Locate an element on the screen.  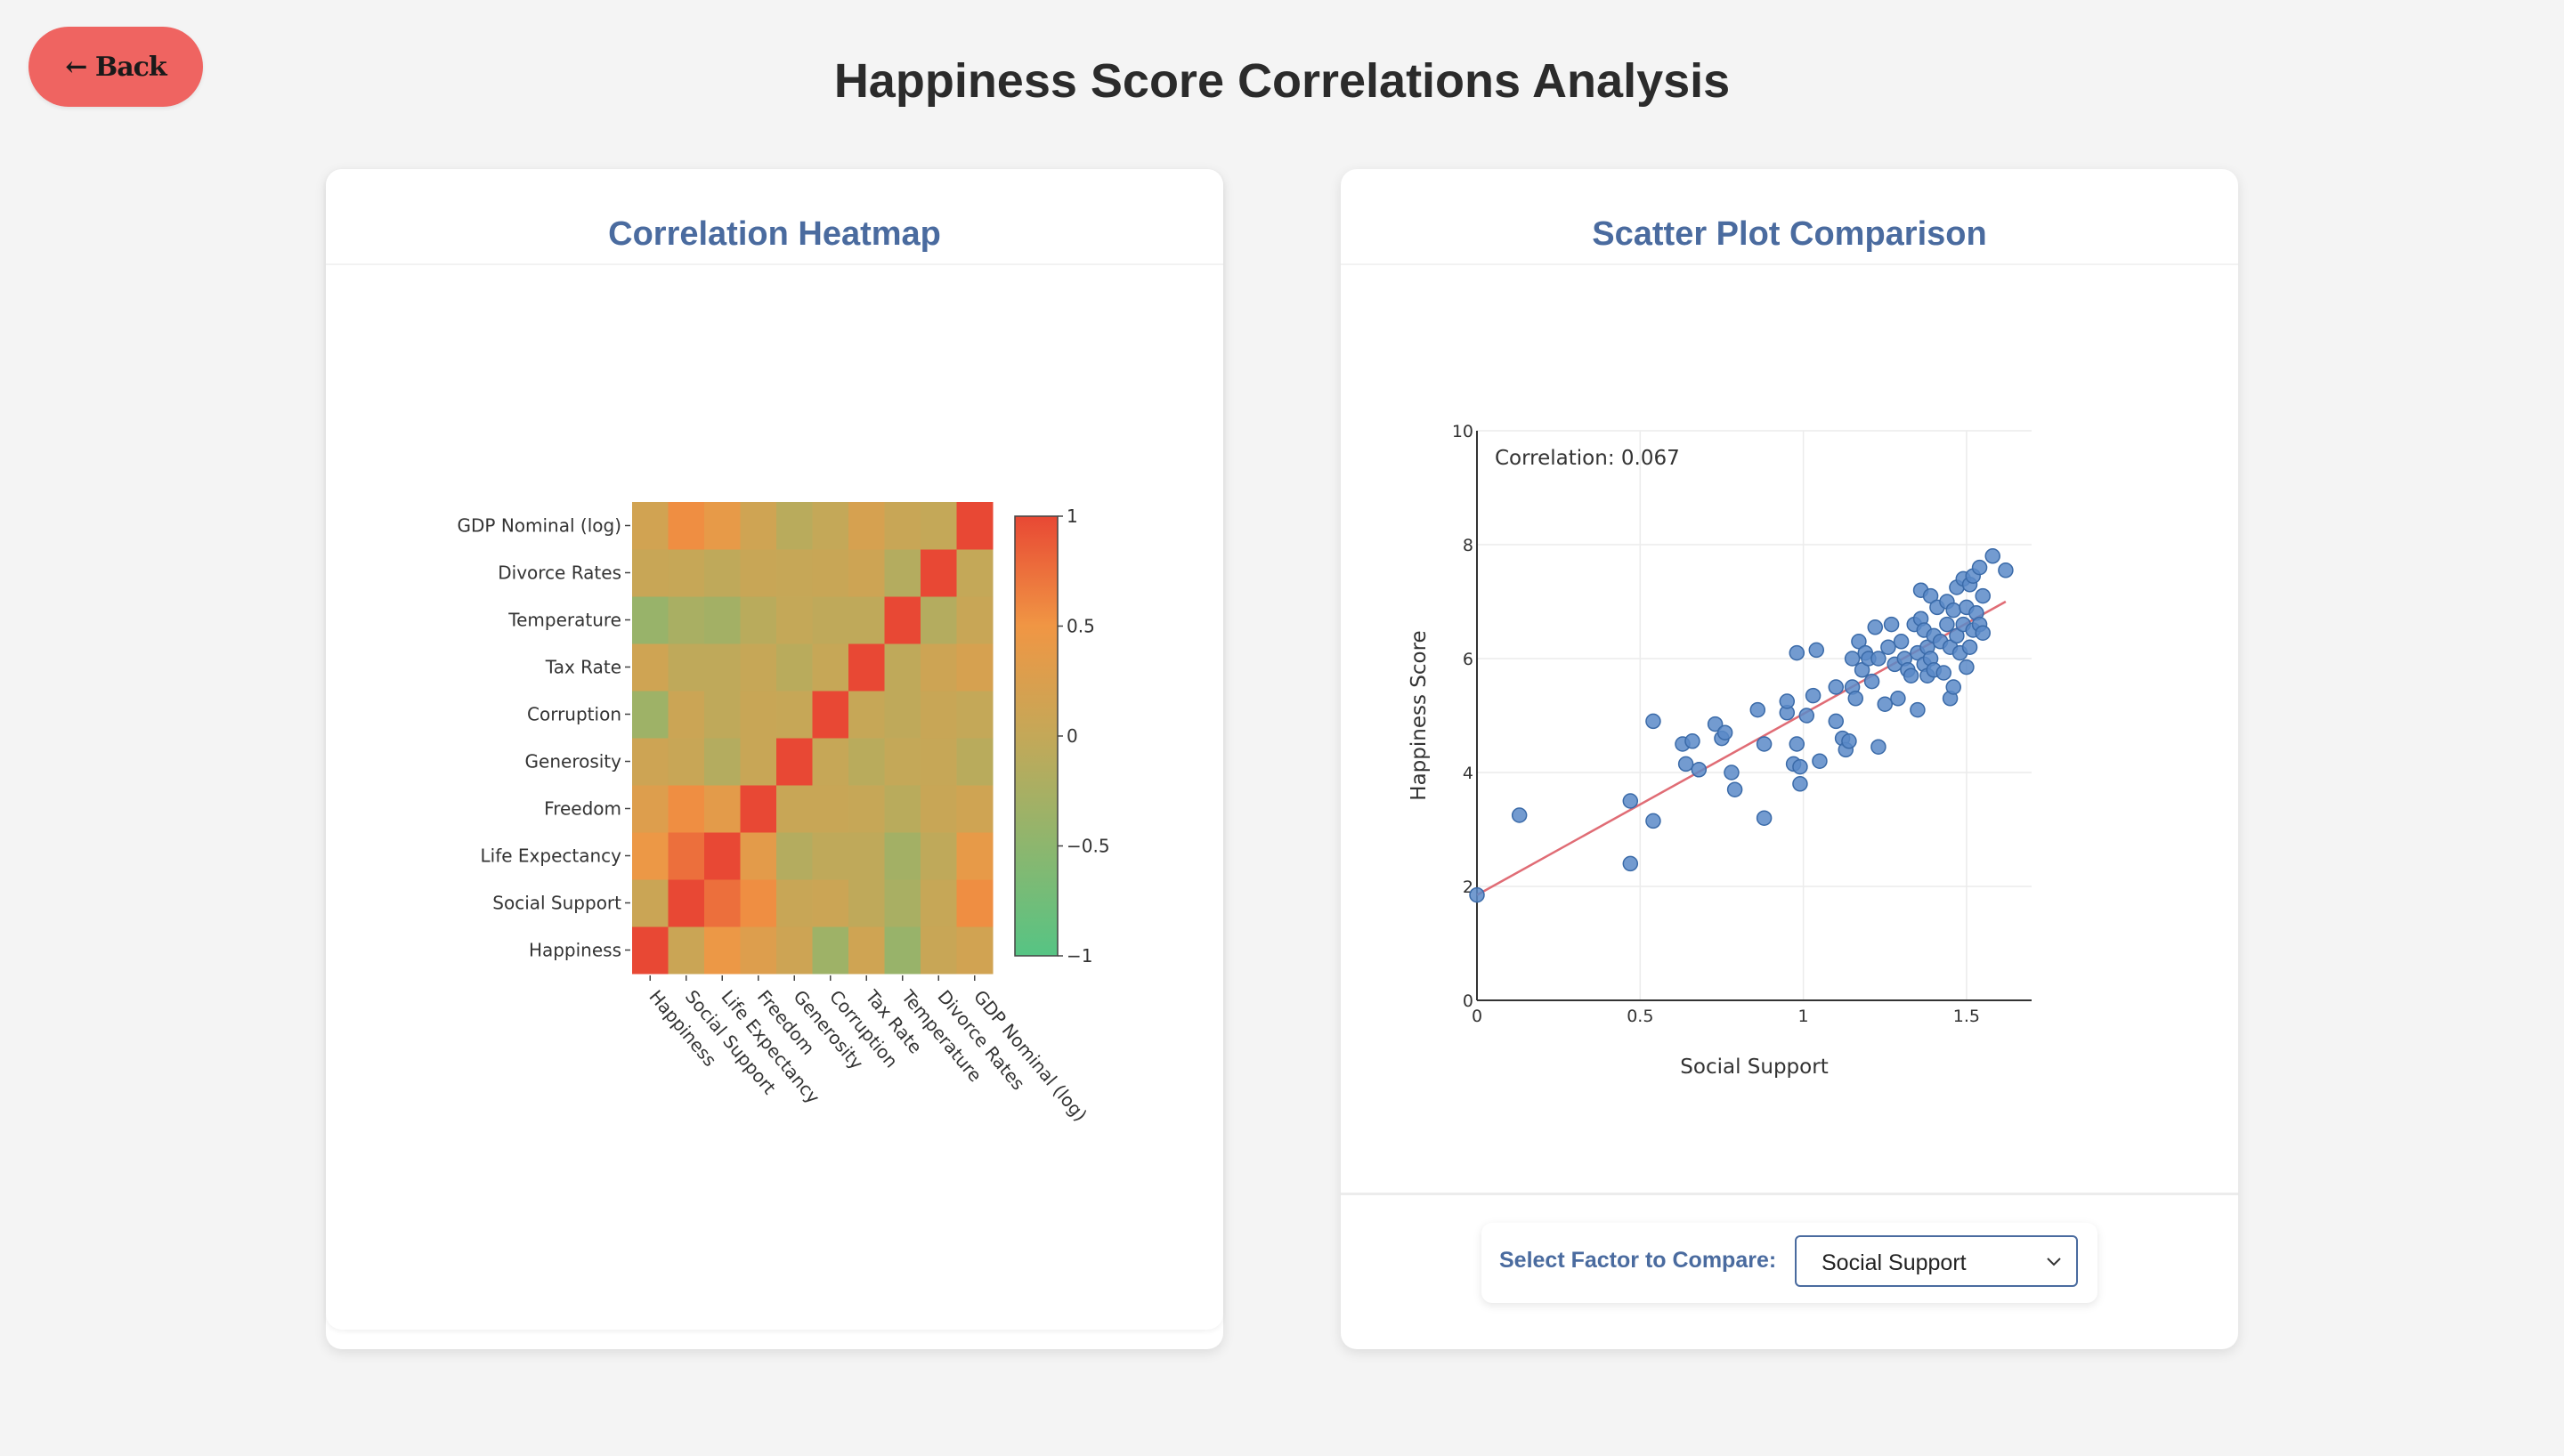
page-title: Happiness Score Correlations Analysis is located at coordinates (1282, 81).